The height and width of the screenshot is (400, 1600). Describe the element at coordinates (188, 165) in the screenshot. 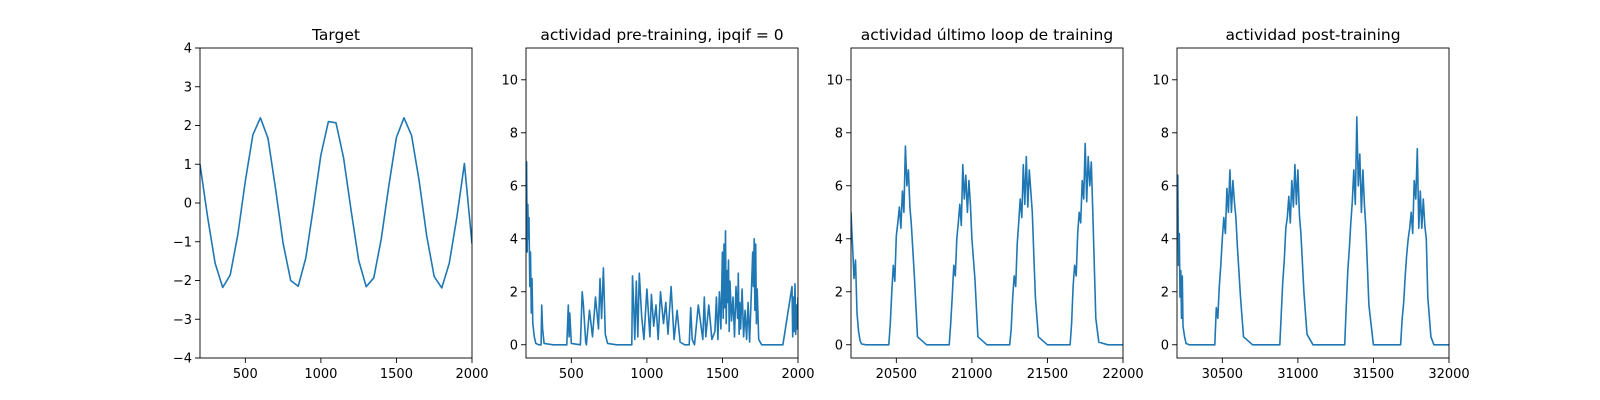

I see `y-tick-label-1-6: 1` at that location.